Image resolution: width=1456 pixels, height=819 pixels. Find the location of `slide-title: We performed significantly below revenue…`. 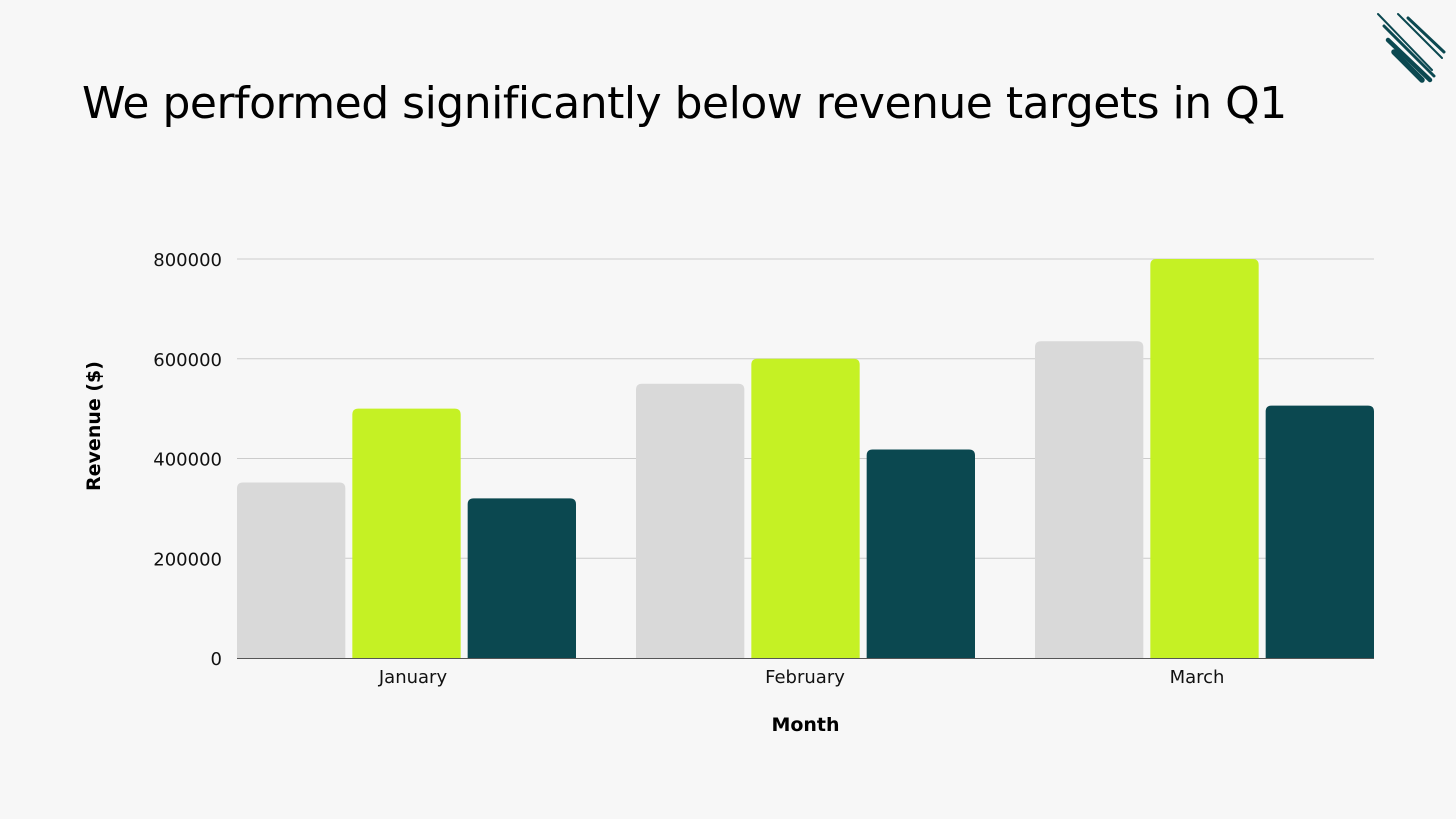

slide-title: We performed significantly below revenue… is located at coordinates (684, 103).